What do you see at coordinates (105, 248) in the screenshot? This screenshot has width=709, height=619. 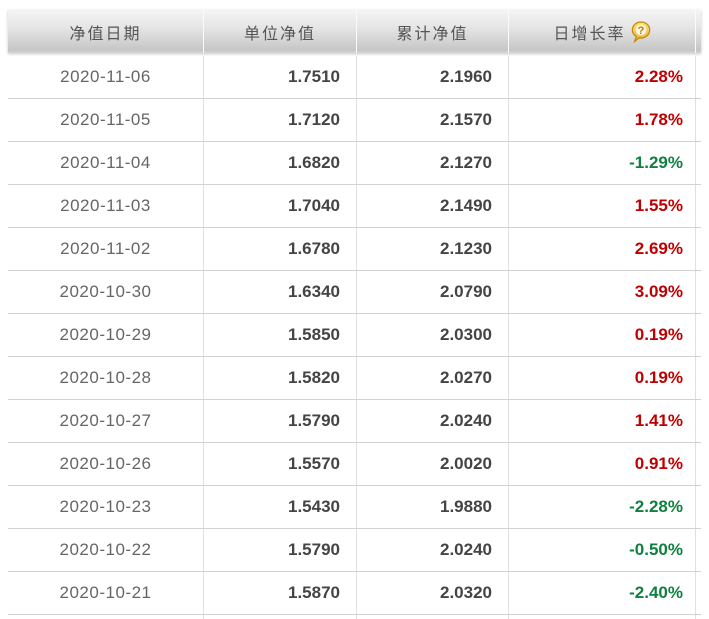 I see `nav-date-cell: 2020-11-02` at bounding box center [105, 248].